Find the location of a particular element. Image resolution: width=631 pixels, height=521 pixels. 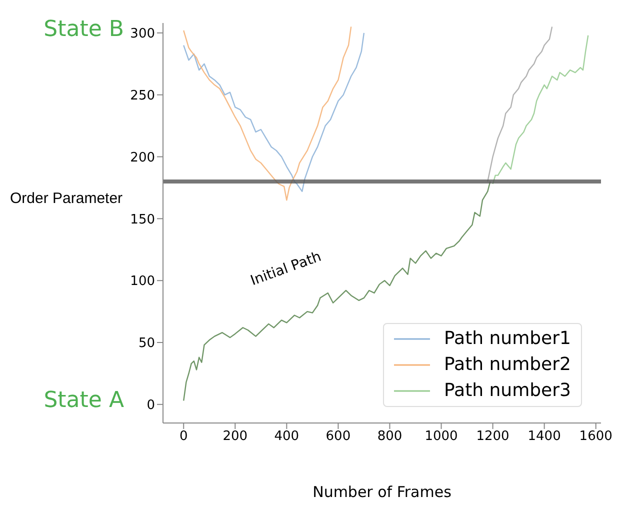

text: State A is located at coordinates (83, 401).